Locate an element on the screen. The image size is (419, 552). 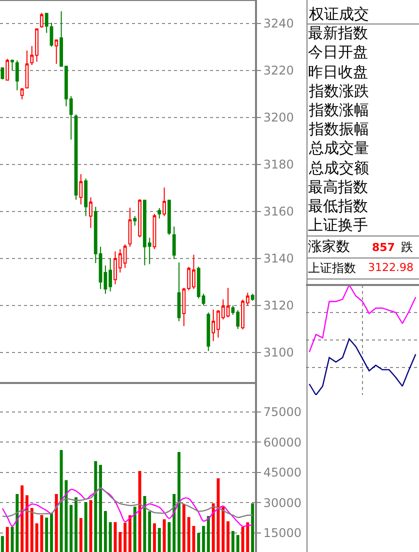
text: 今日开盘 is located at coordinates (338, 52).